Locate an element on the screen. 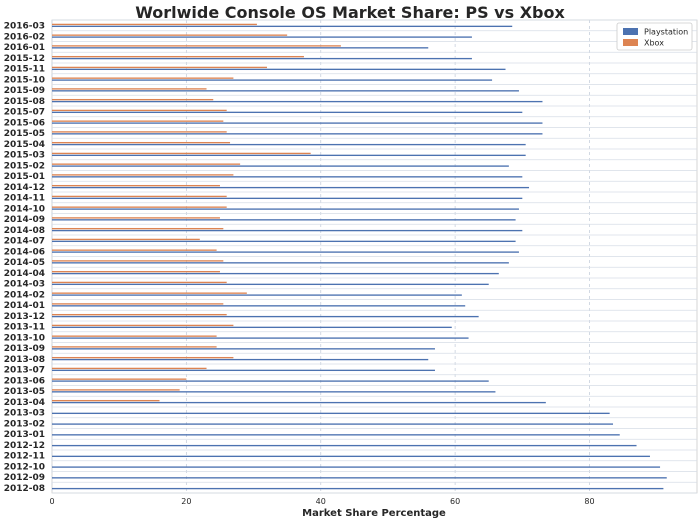 This screenshot has width=700, height=523. x-tick-label: 80 is located at coordinates (589, 501).